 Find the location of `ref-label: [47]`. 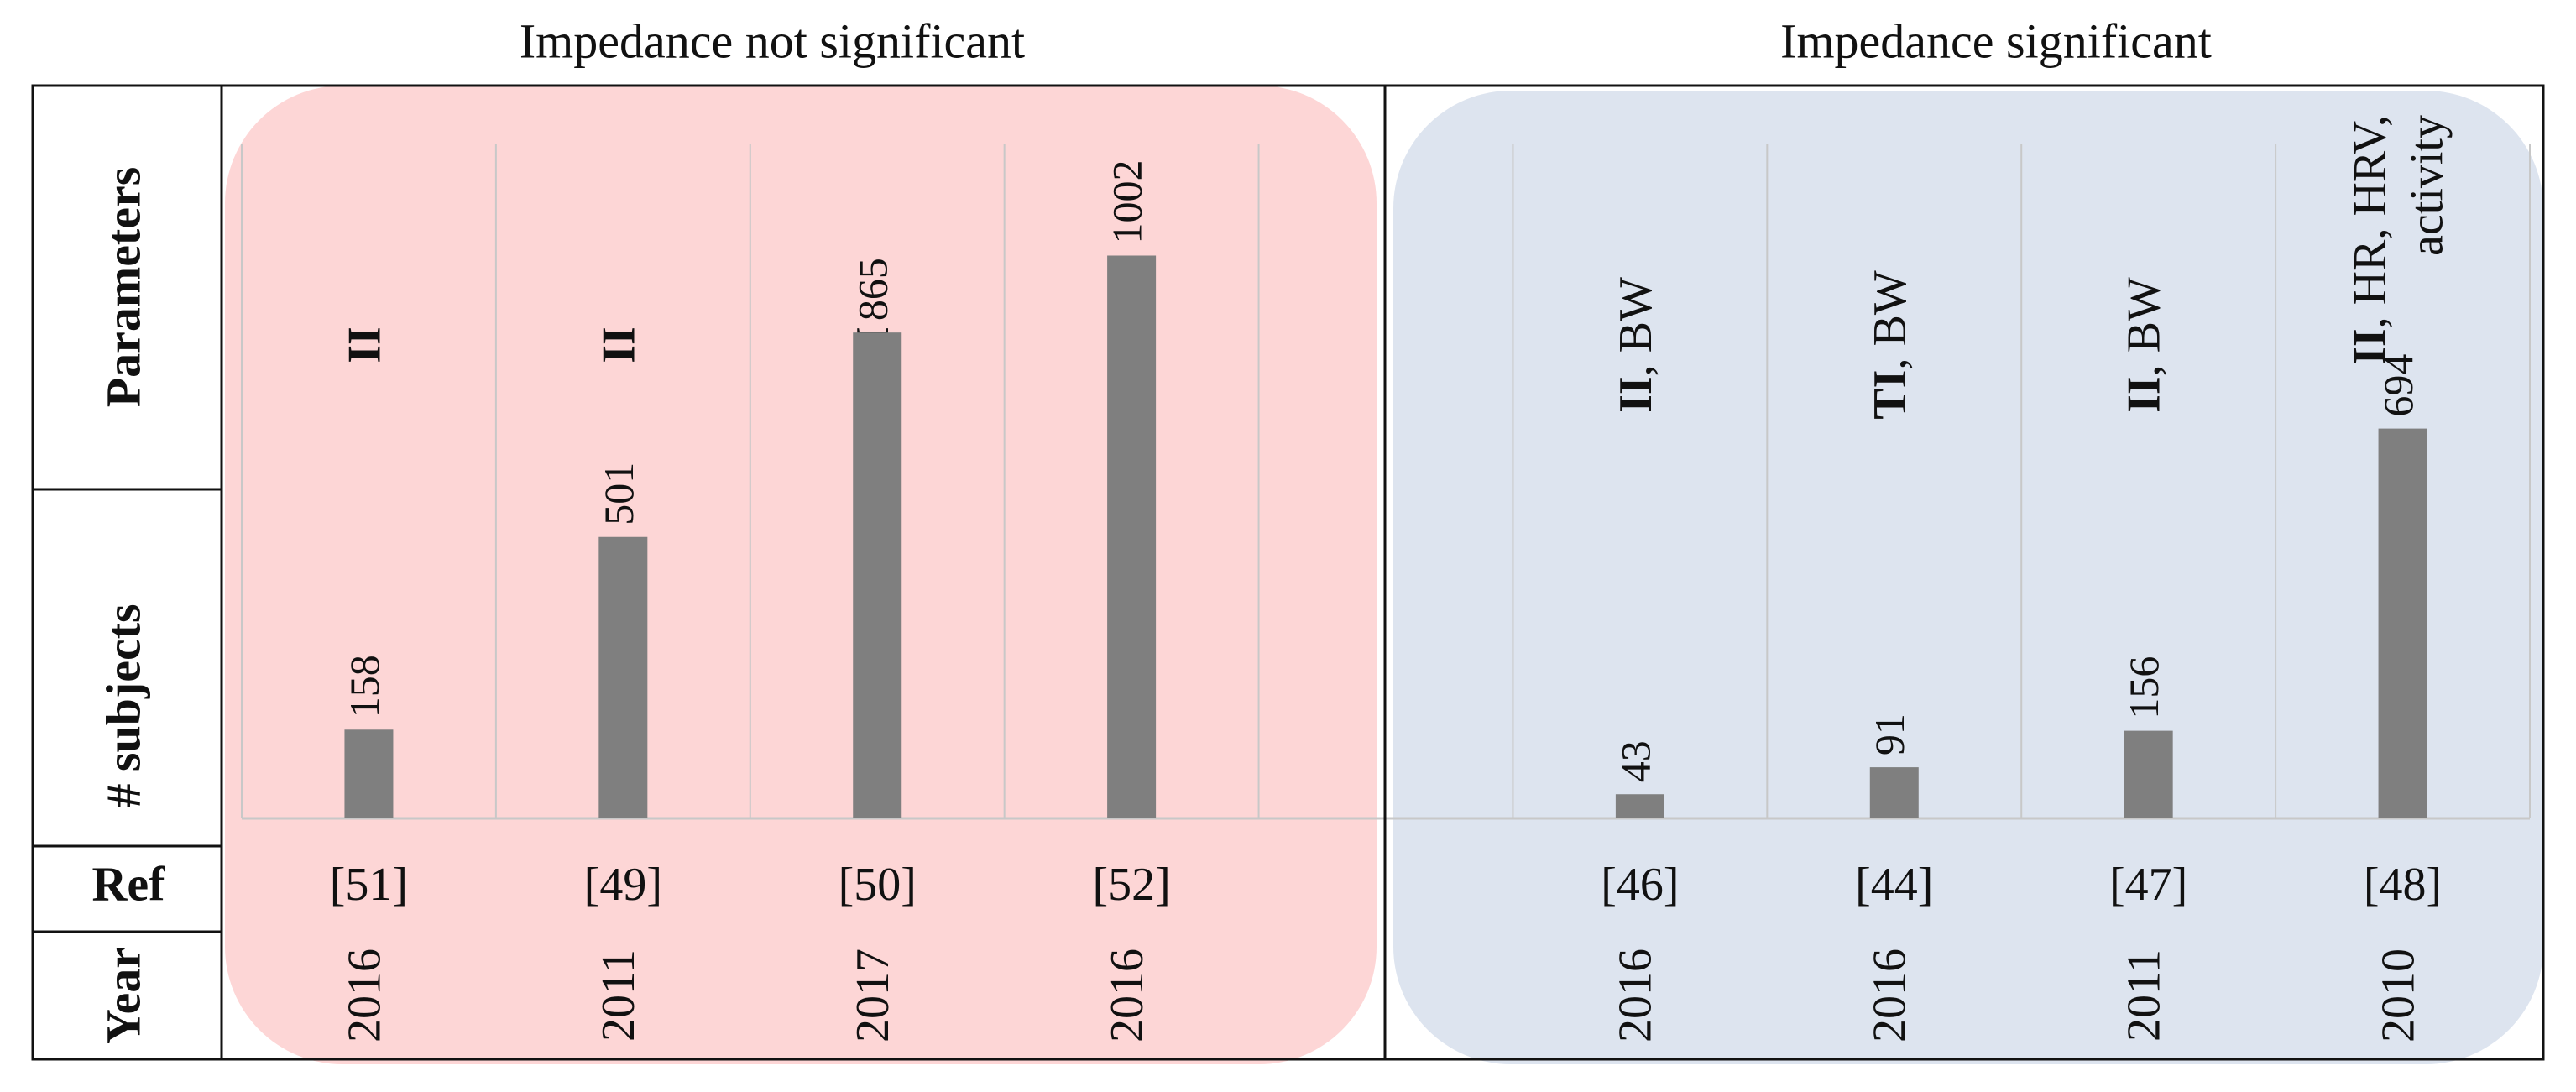

ref-label: [47] is located at coordinates (2148, 885).